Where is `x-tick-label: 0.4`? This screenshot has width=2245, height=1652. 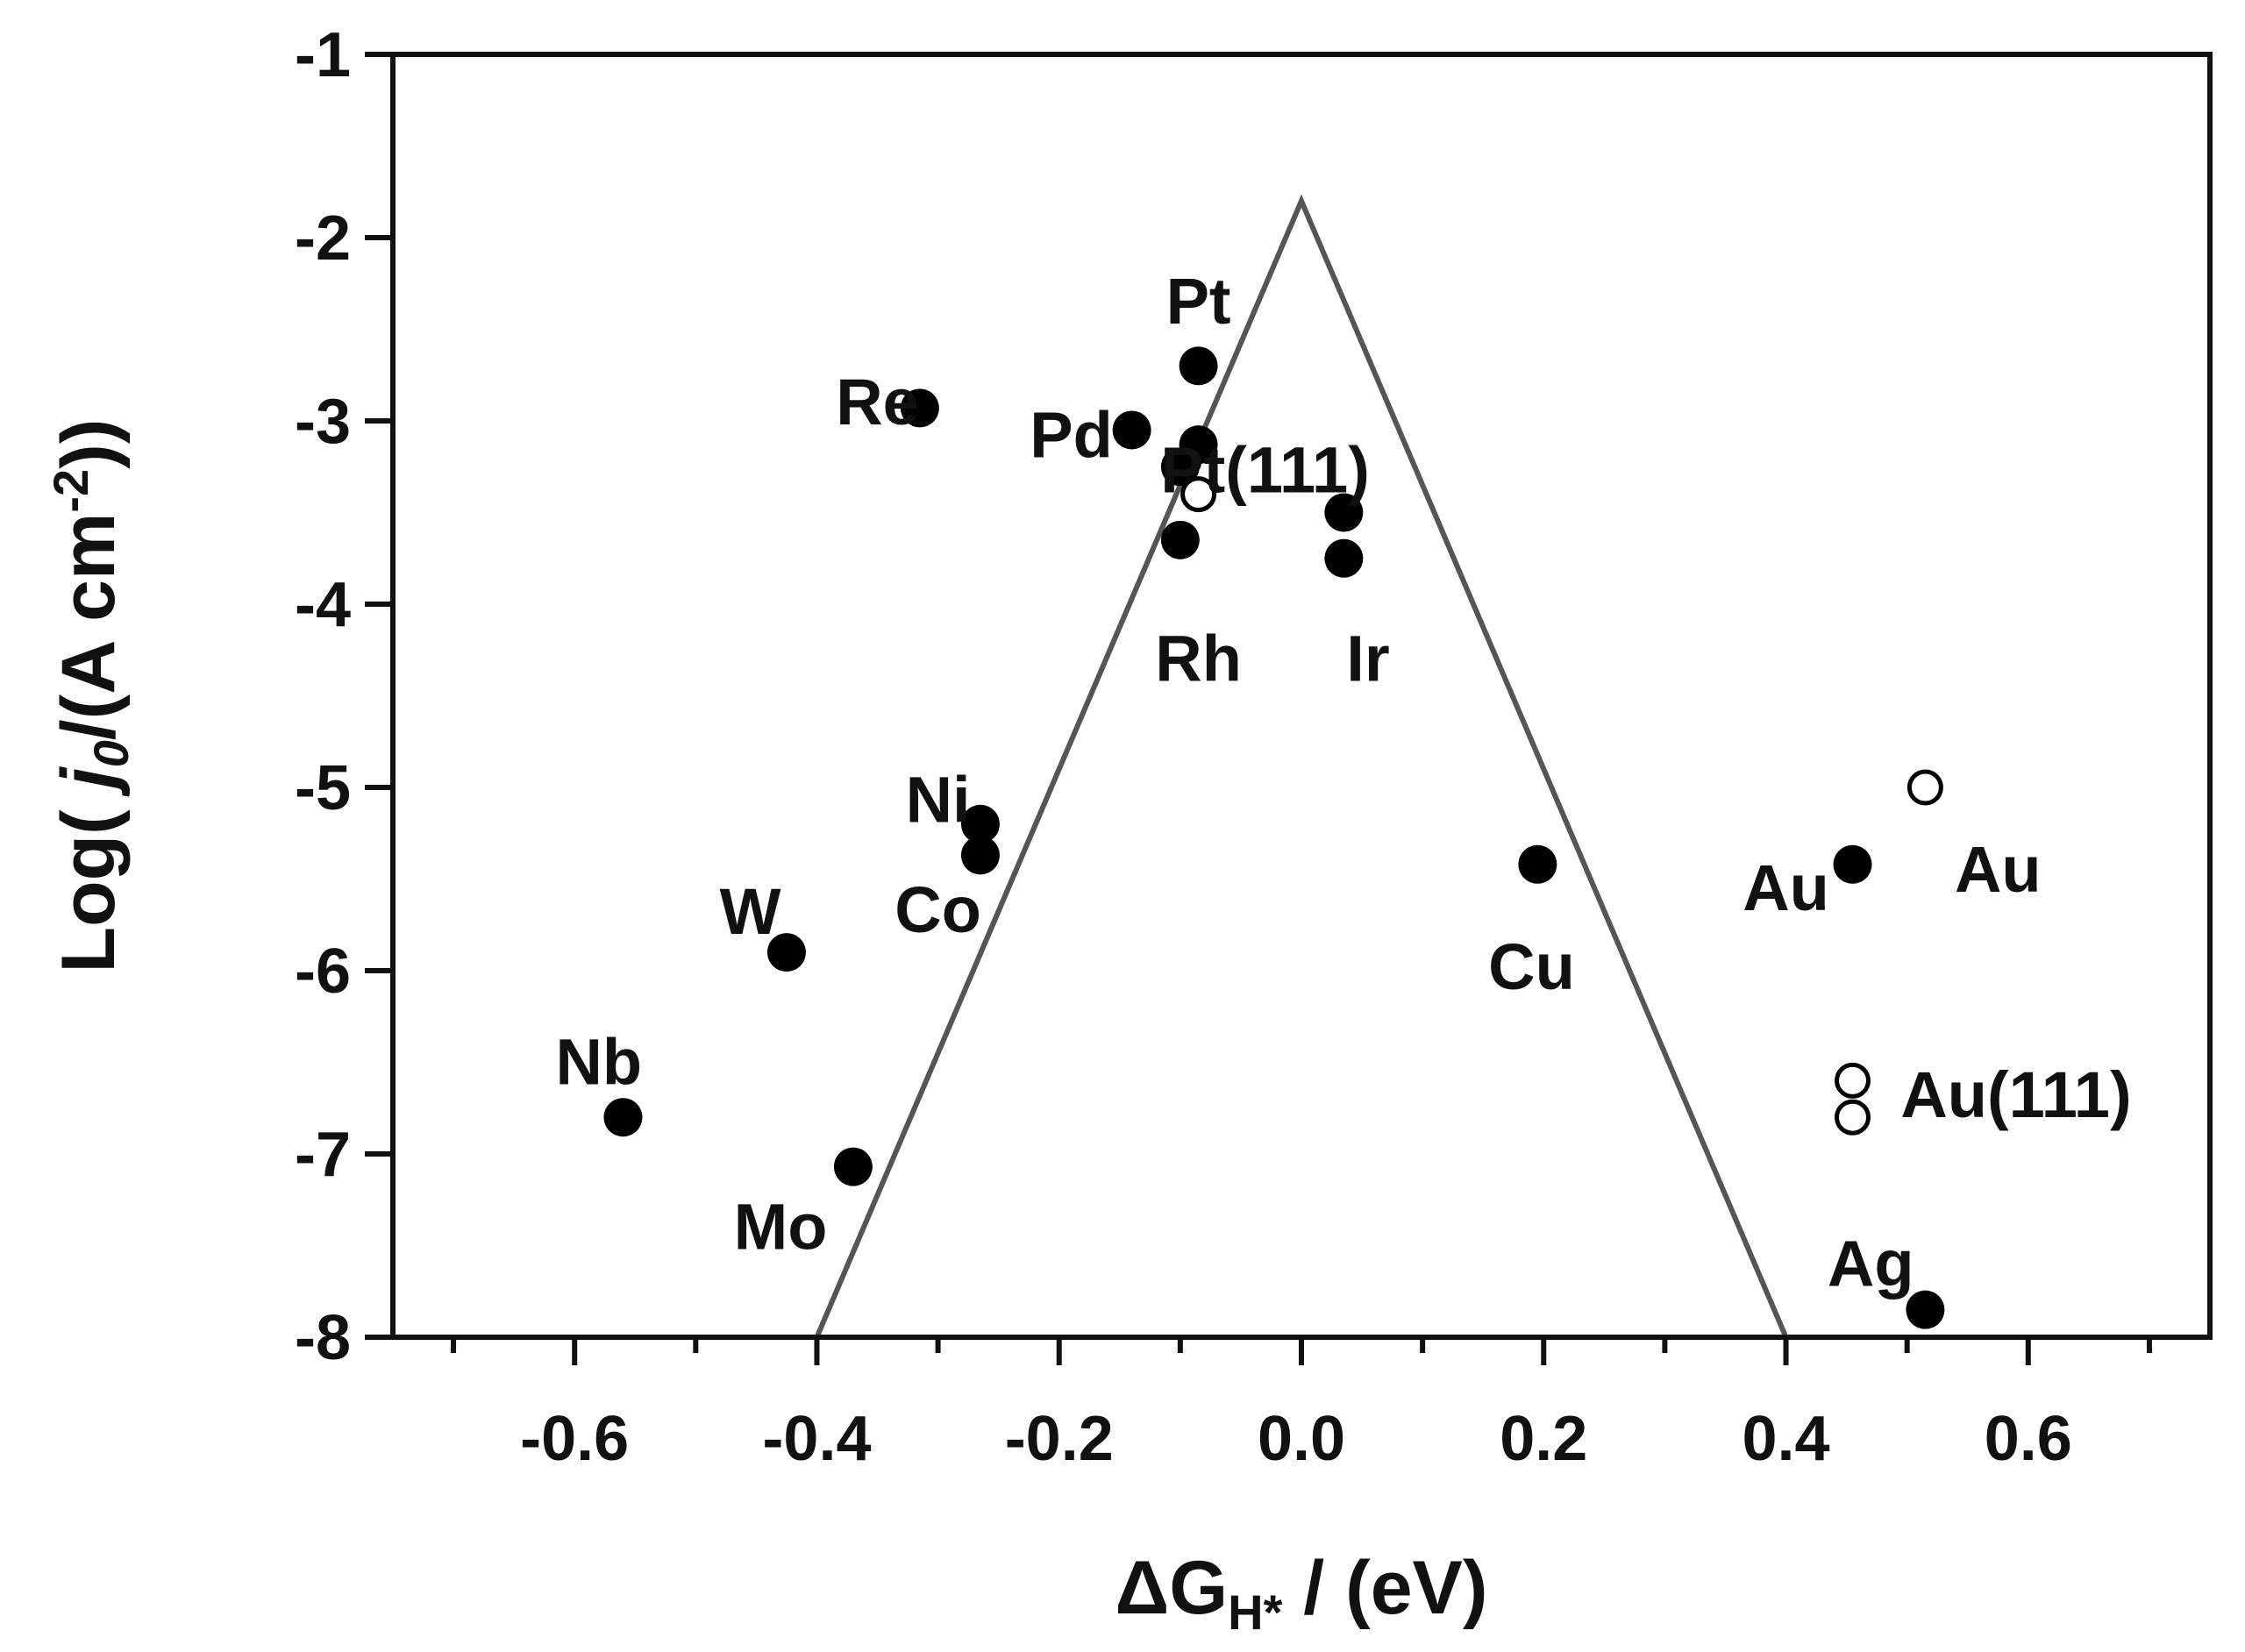 x-tick-label: 0.4 is located at coordinates (1785, 1439).